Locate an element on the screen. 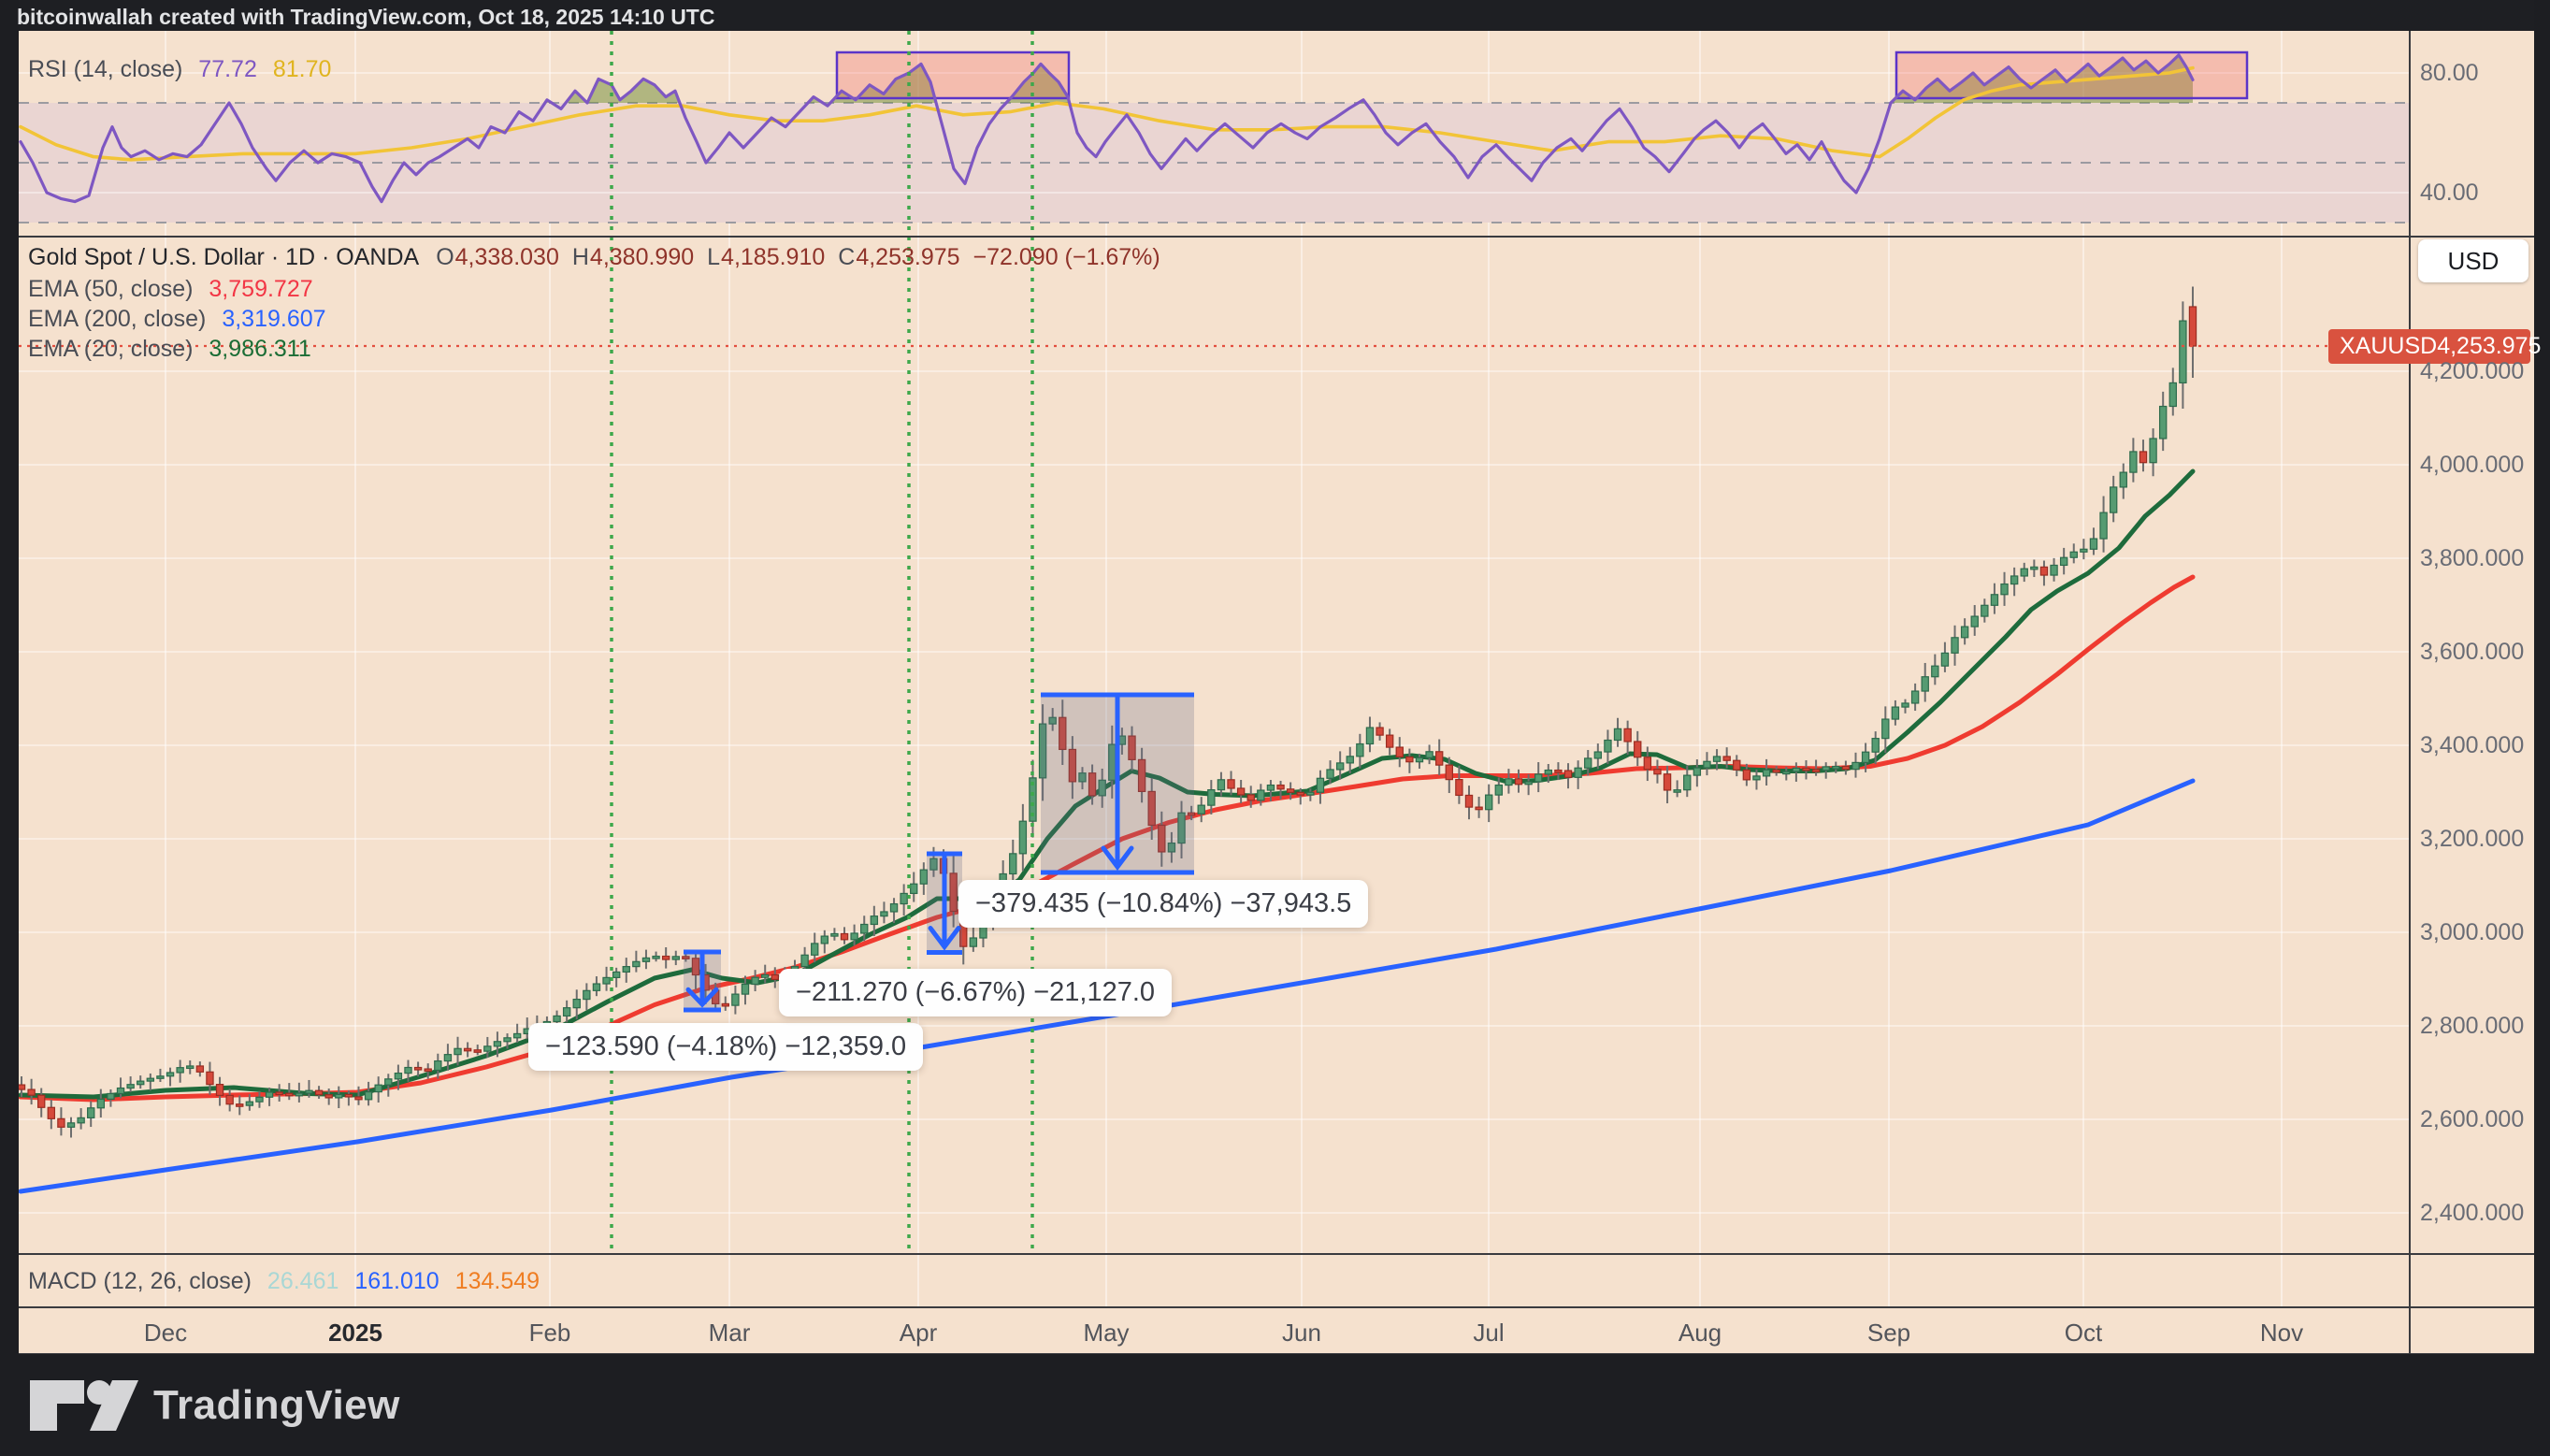 This screenshot has width=2550, height=1456. measure-label-feb-drop: −123.590 (−4.18%) −12,359.0 is located at coordinates (726, 1047).